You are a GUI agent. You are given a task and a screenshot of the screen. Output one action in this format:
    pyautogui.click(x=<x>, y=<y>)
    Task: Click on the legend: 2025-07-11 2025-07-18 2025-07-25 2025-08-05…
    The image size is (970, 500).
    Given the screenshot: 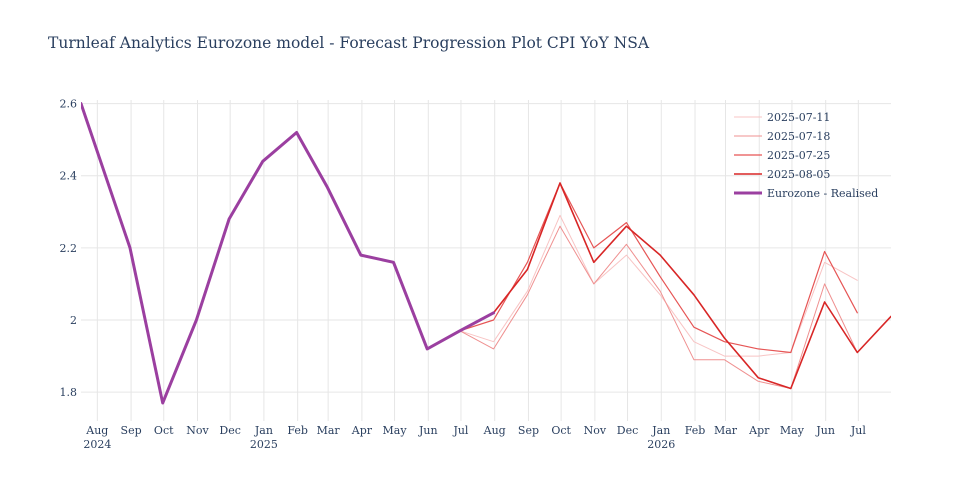 What is the action you would take?
    pyautogui.click(x=806, y=155)
    